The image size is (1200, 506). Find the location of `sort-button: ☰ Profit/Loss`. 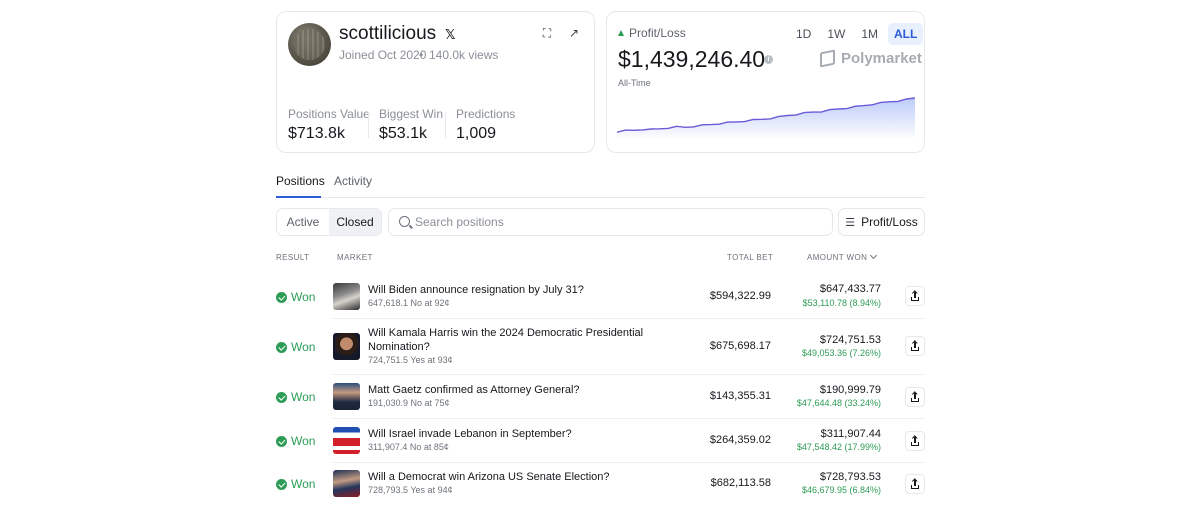

sort-button: ☰ Profit/Loss is located at coordinates (881, 222).